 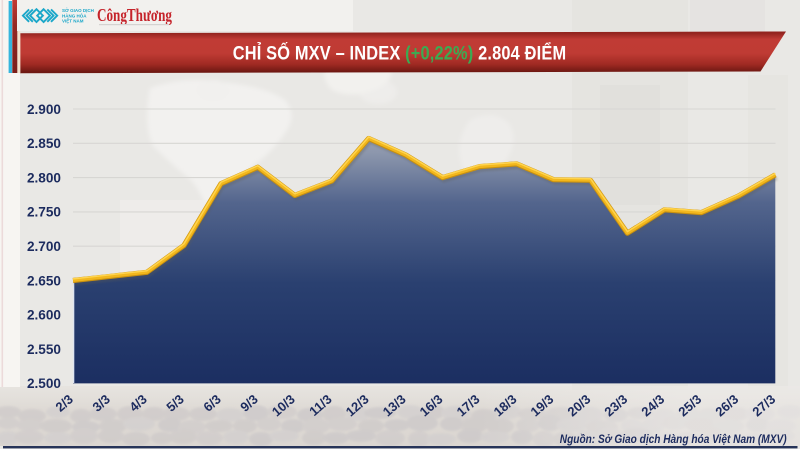 What do you see at coordinates (44, 280) in the screenshot?
I see `svg-text: 2.650` at bounding box center [44, 280].